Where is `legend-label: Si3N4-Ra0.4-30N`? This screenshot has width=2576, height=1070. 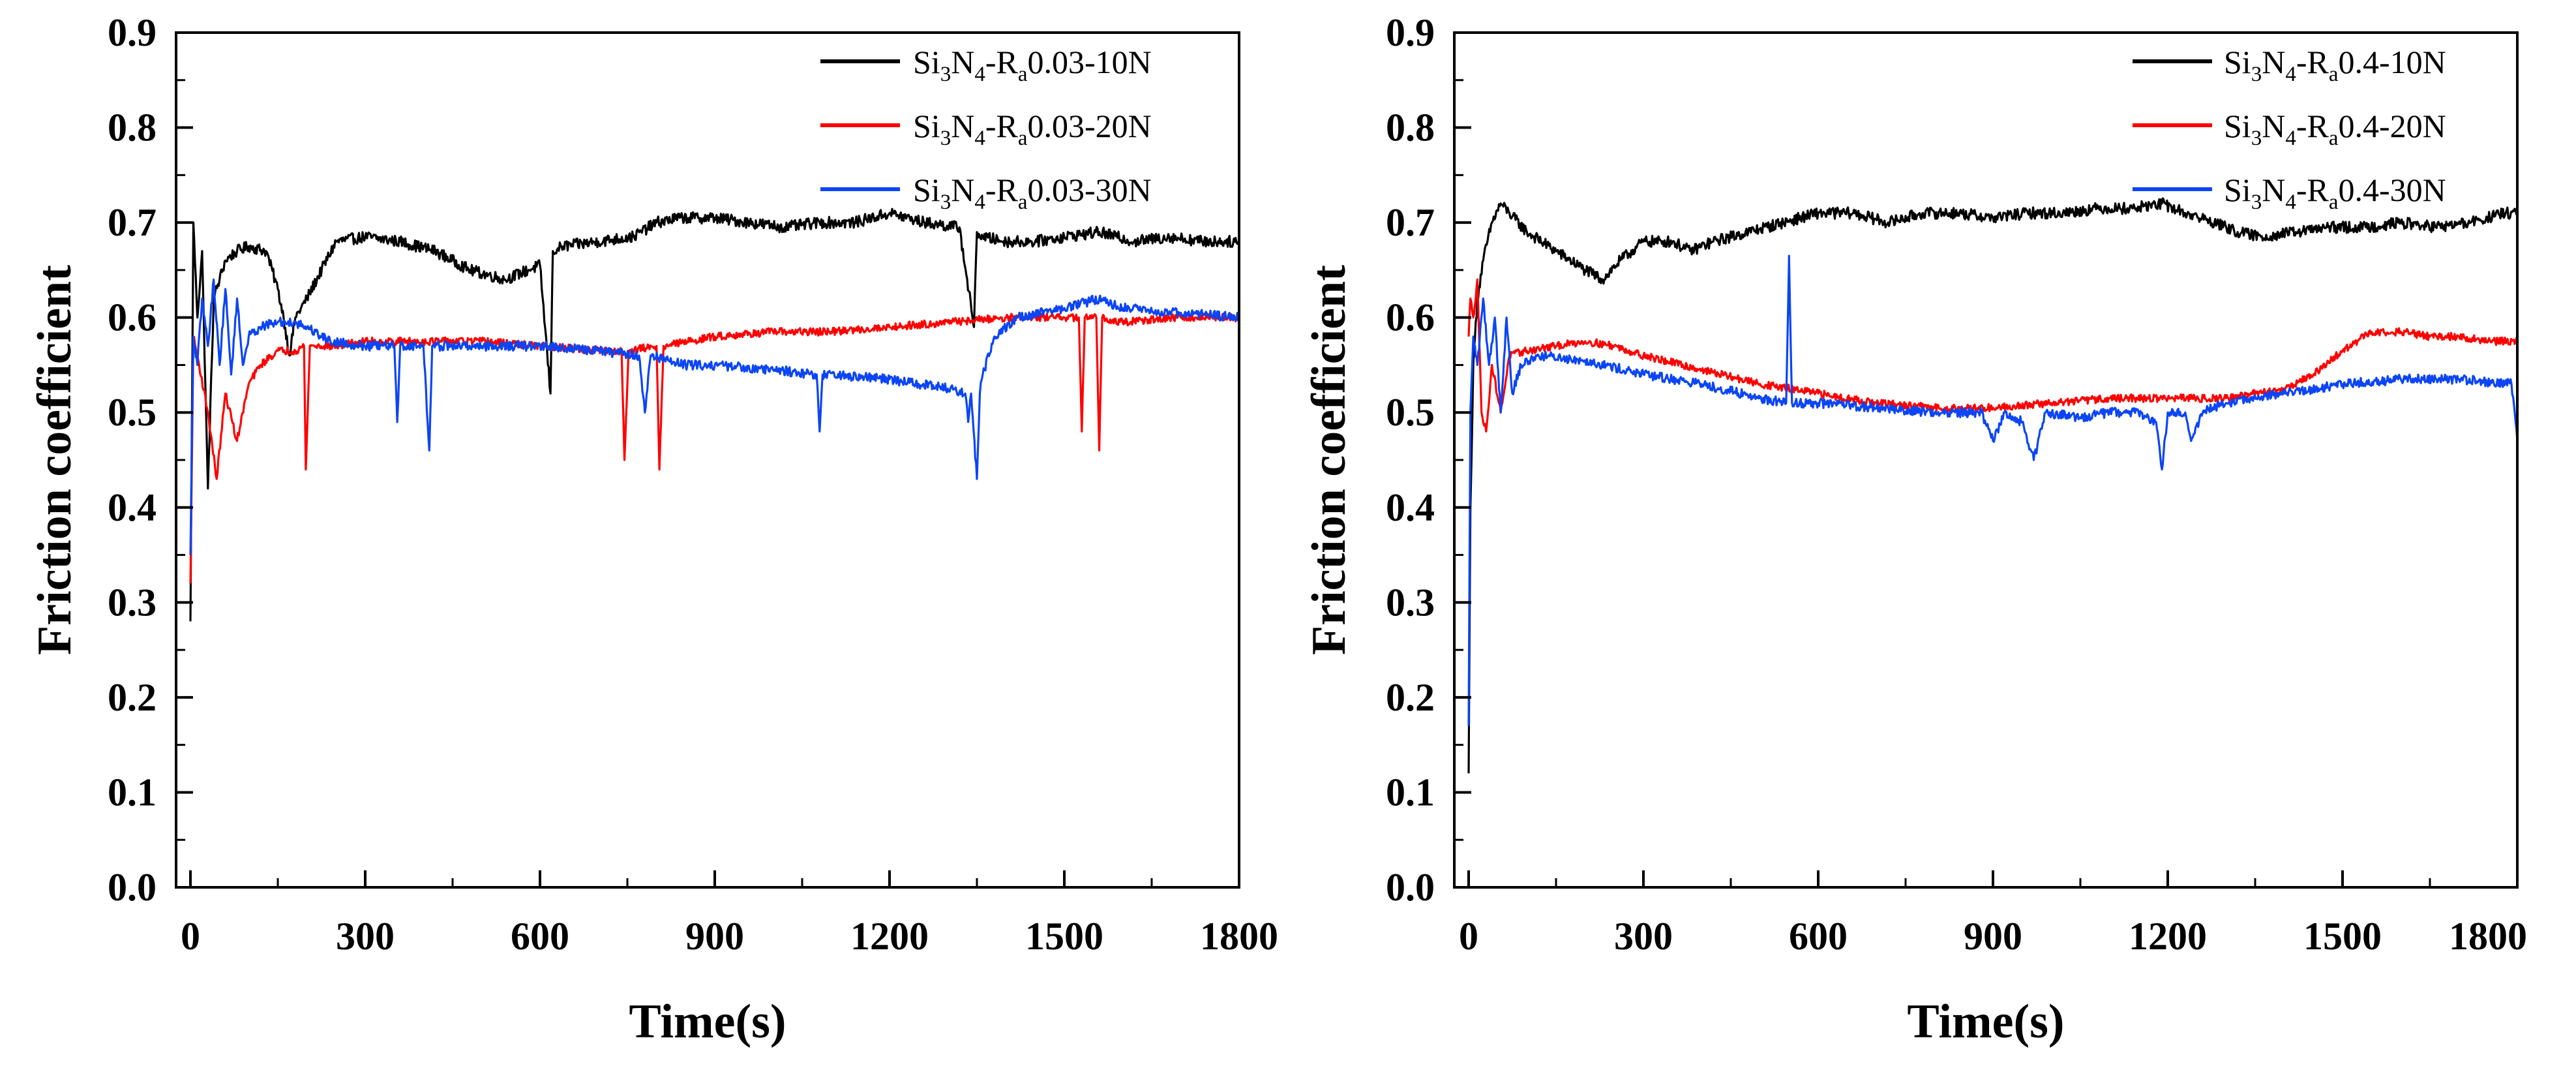 legend-label: Si3N4-Ra0.4-30N is located at coordinates (2335, 193).